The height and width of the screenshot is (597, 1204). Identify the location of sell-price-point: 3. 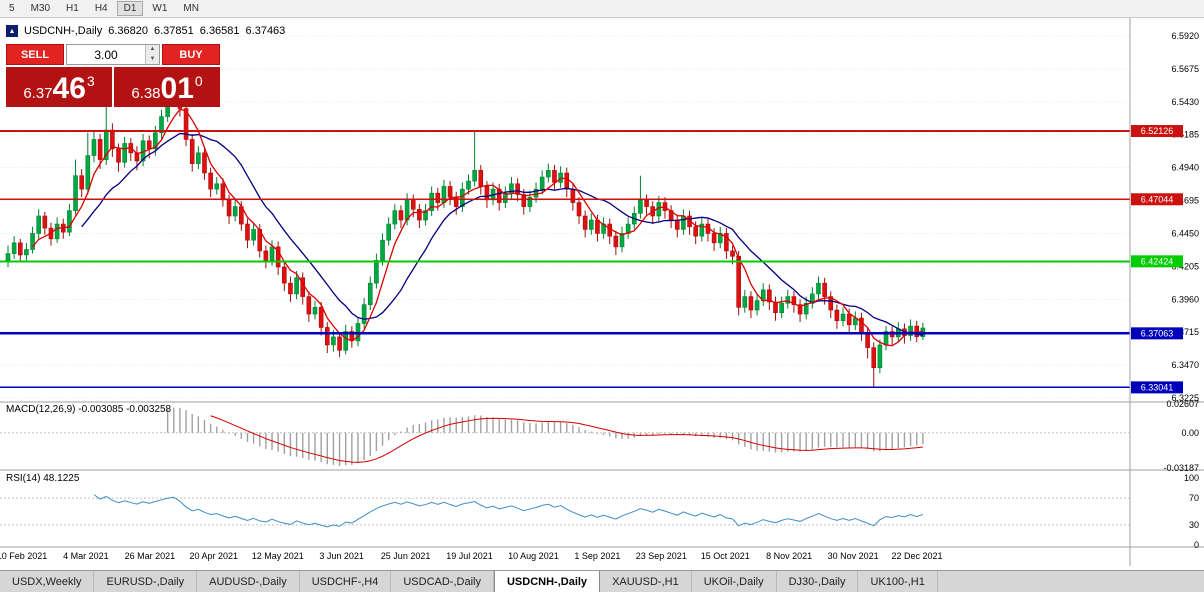
(90, 81).